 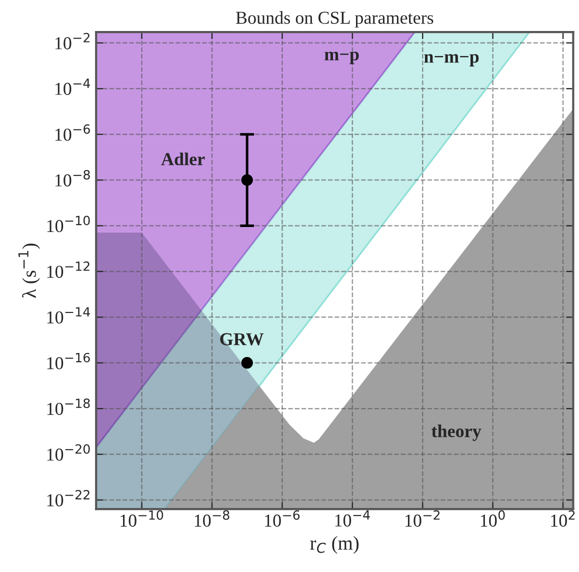 What do you see at coordinates (68, 406) in the screenshot?
I see `y-tick-label: 10$^{−18}$` at bounding box center [68, 406].